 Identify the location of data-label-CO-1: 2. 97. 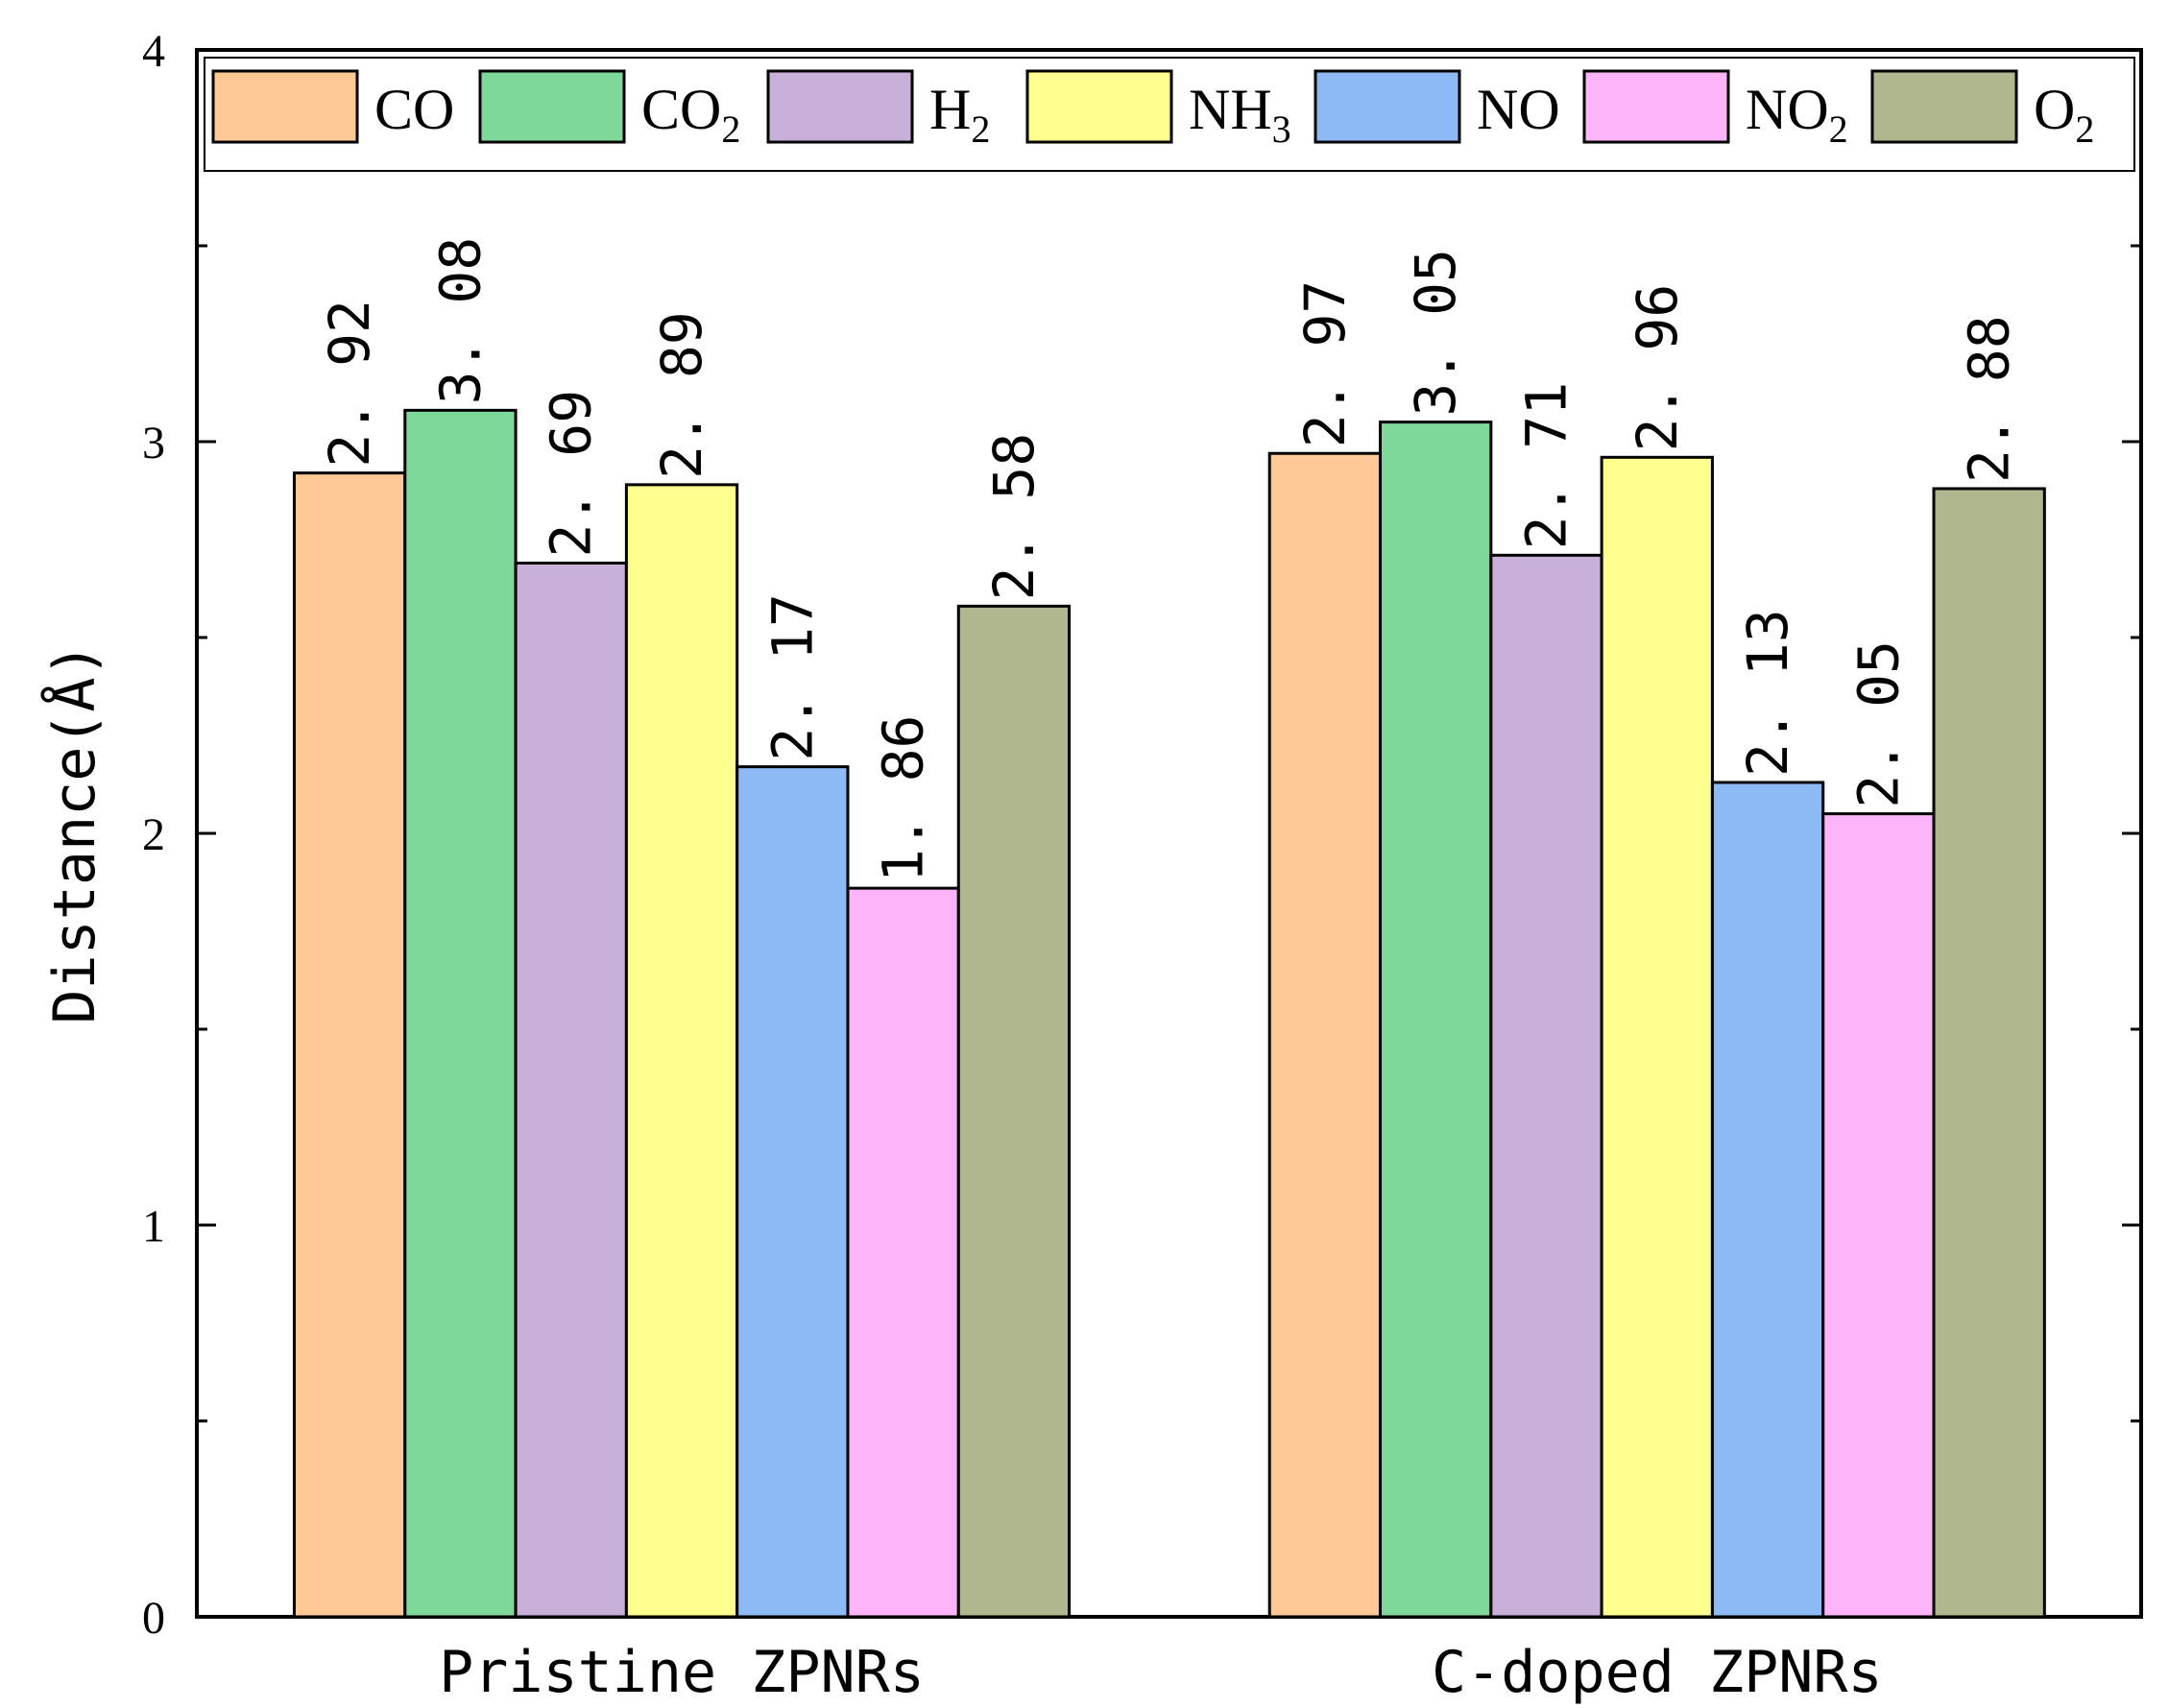
(1325, 364).